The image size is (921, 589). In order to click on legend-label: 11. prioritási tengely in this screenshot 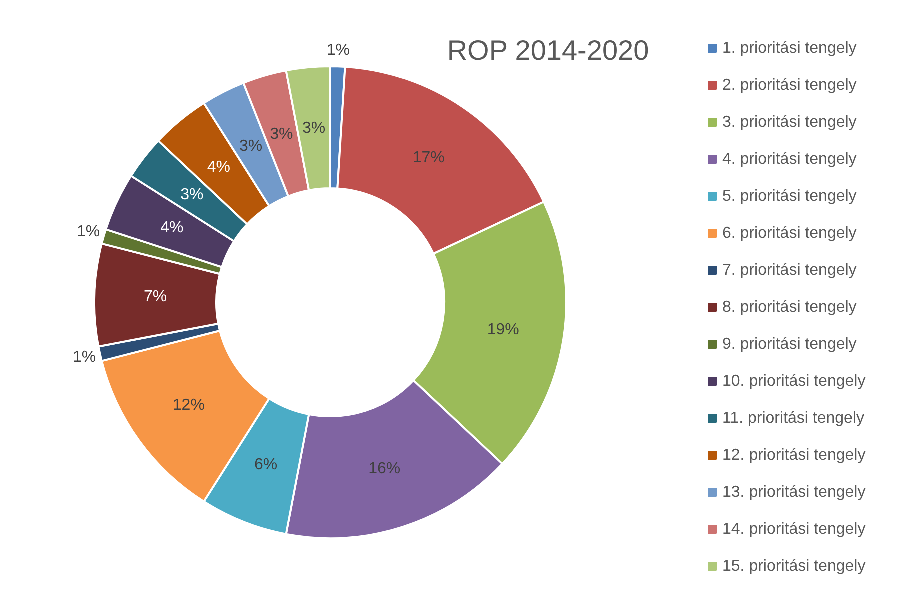, I will do `click(793, 418)`.